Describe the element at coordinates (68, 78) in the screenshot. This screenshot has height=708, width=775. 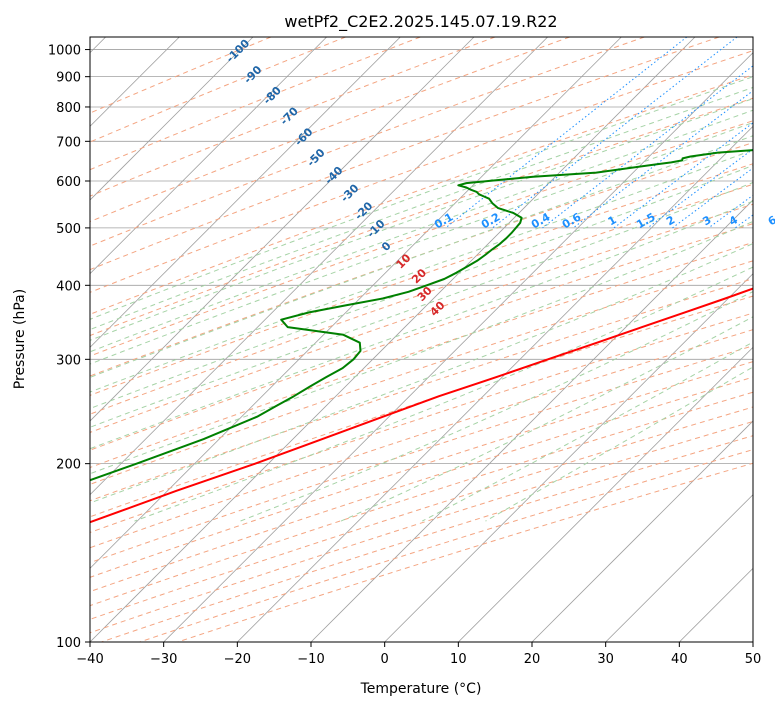
I see `y-tick-label: 900` at that location.